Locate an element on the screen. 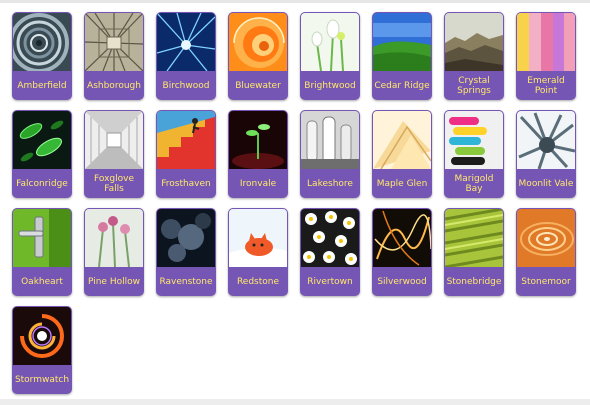 This screenshot has width=590, height=405. white-corridor-thumbnail is located at coordinates (114, 140).